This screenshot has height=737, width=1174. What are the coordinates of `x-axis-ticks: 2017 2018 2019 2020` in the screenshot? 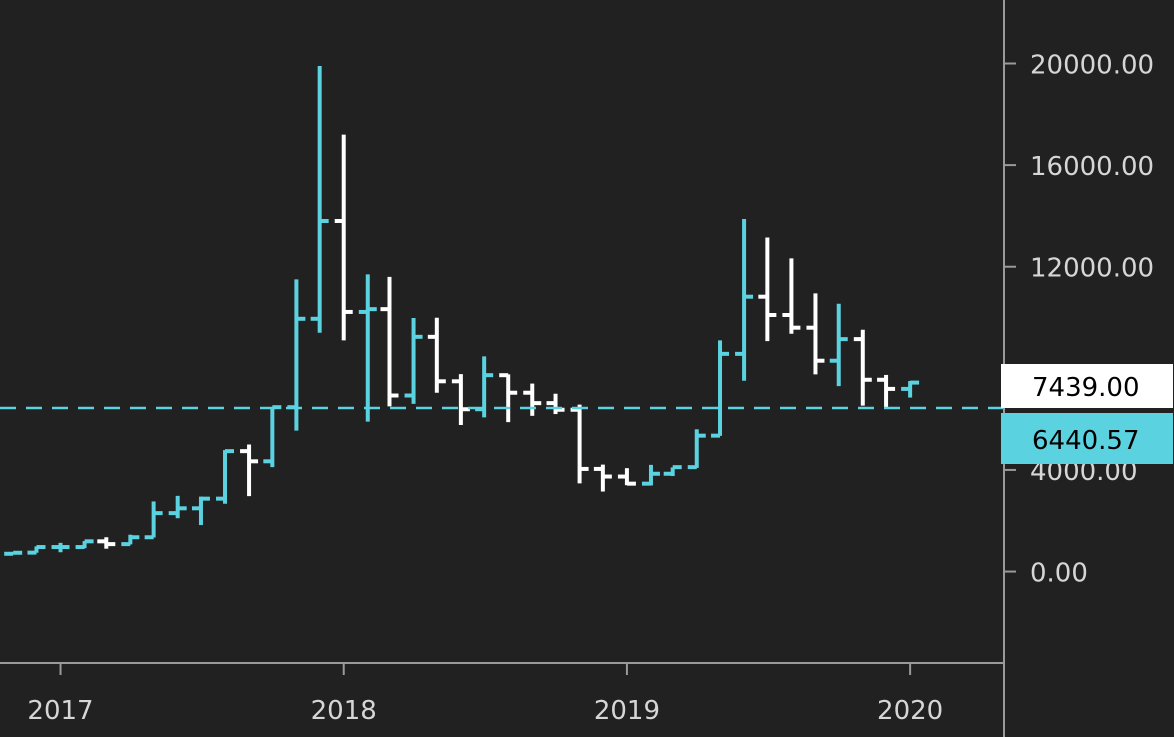 It's located at (485, 694).